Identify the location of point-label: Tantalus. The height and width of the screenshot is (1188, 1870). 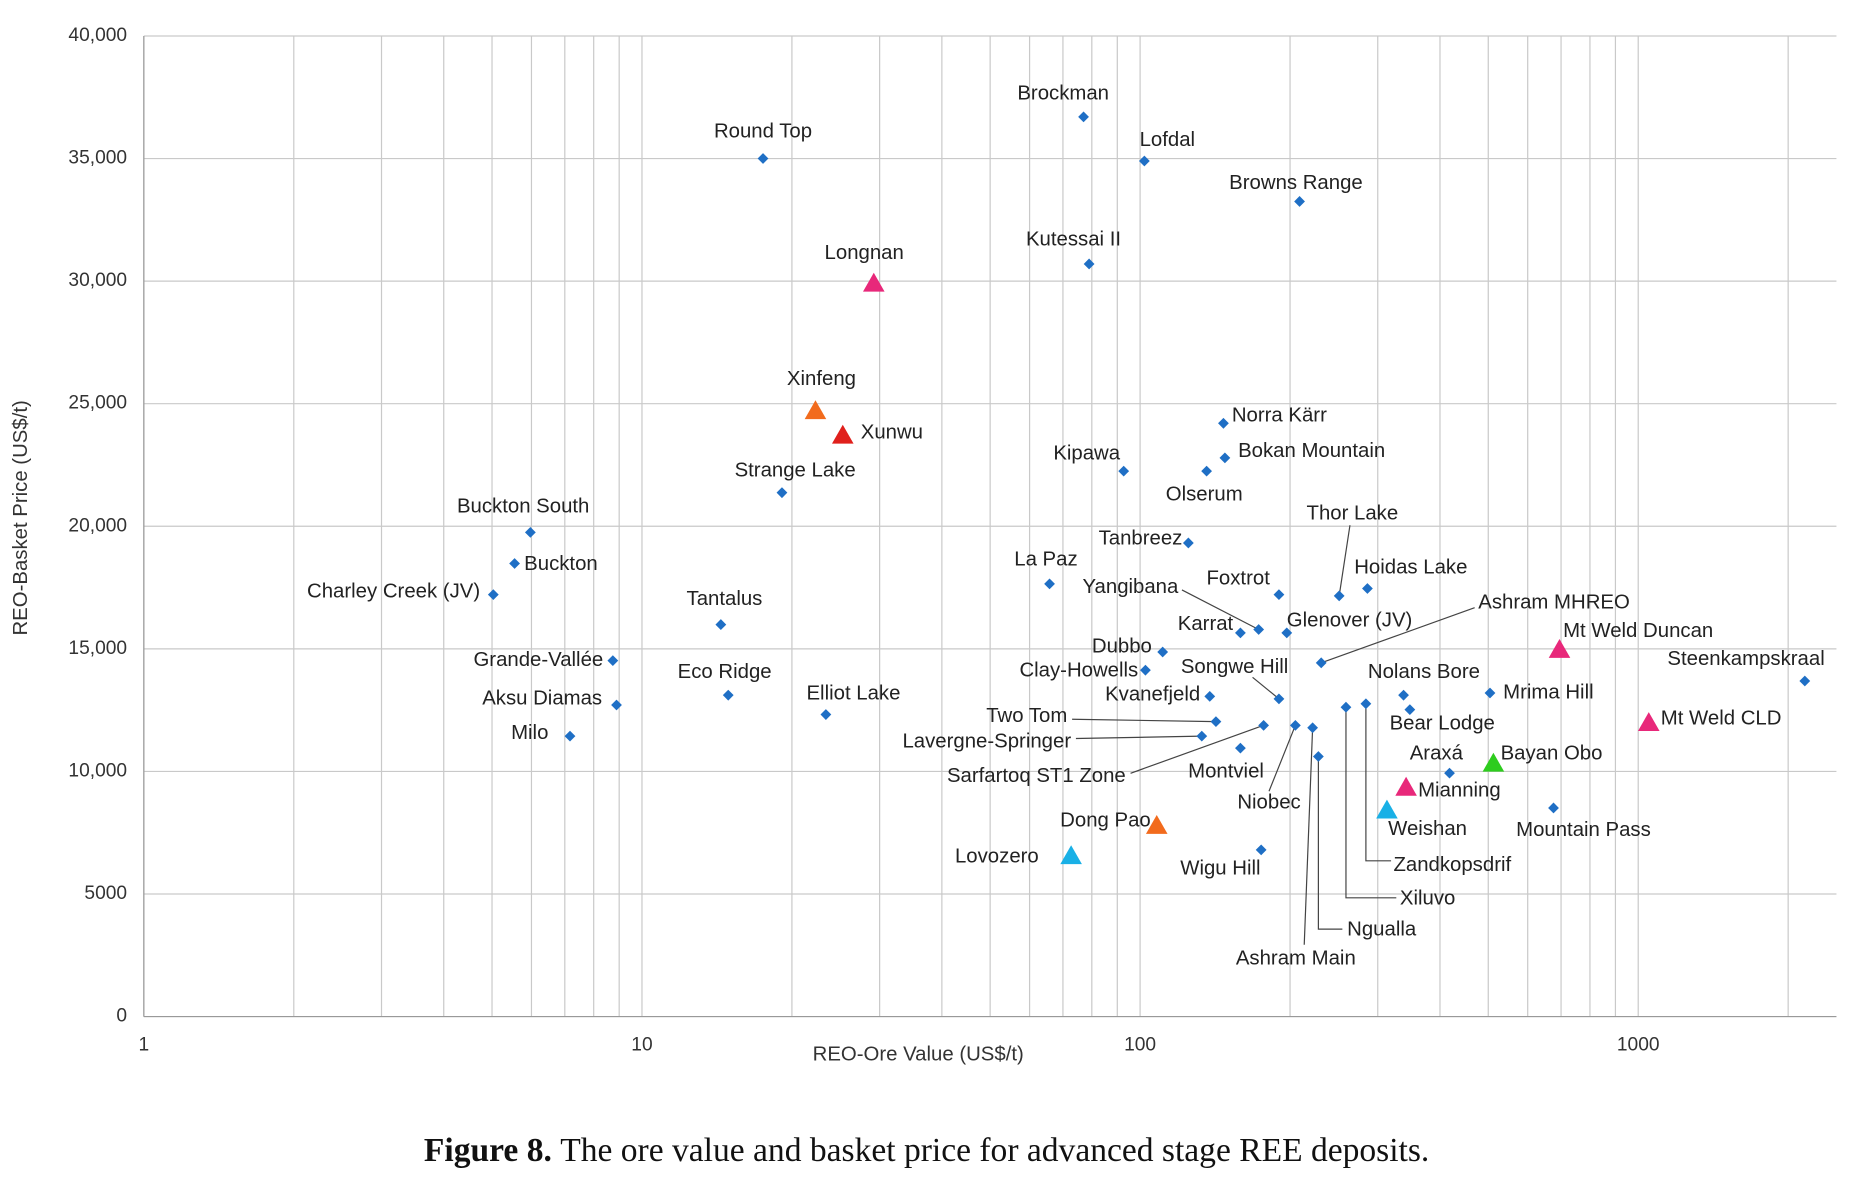
(725, 599).